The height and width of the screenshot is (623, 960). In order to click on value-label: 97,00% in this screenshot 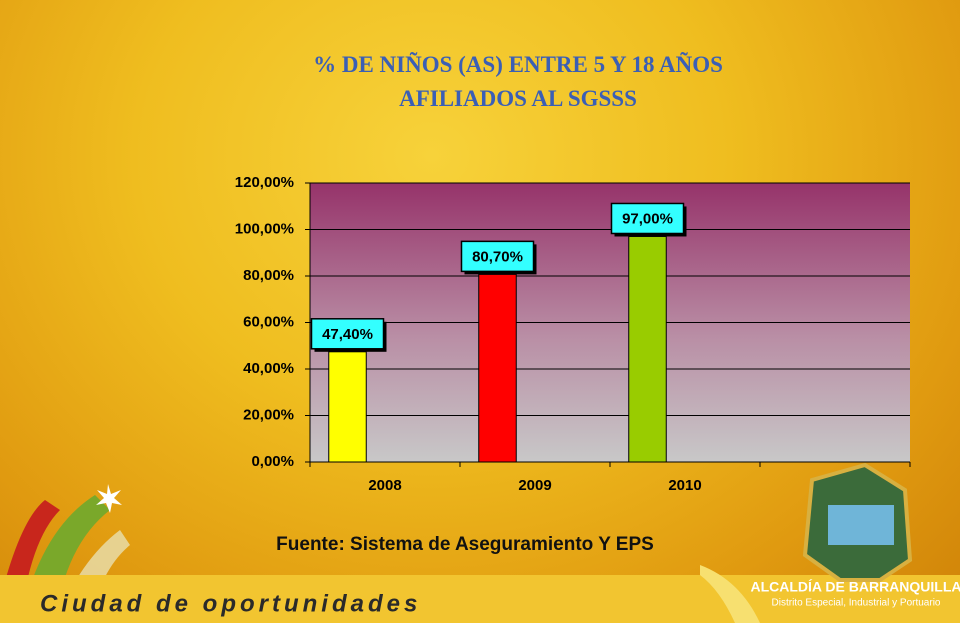, I will do `click(647, 218)`.